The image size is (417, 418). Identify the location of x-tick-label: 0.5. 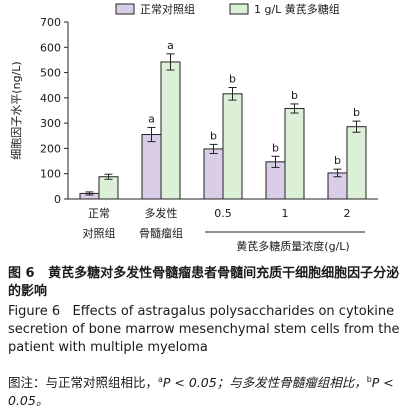
(223, 213).